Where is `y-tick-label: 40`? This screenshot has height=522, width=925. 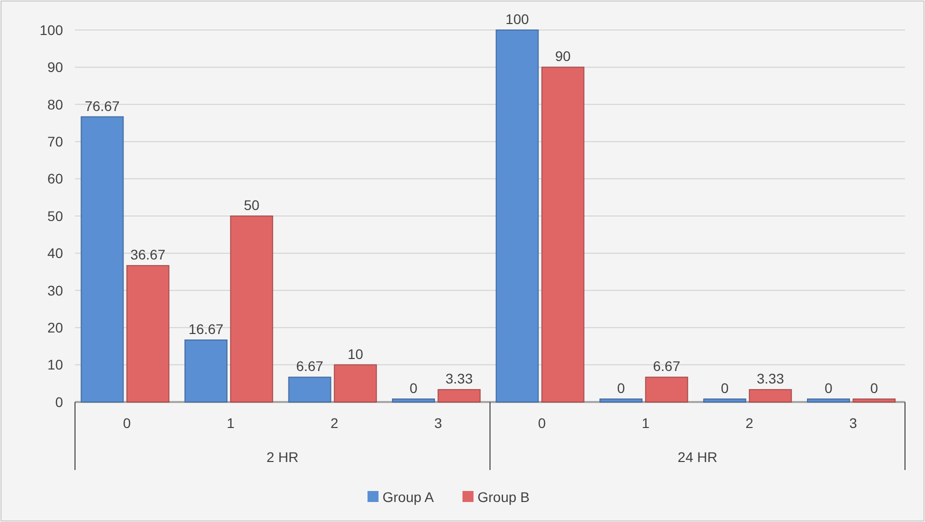 y-tick-label: 40 is located at coordinates (55, 253).